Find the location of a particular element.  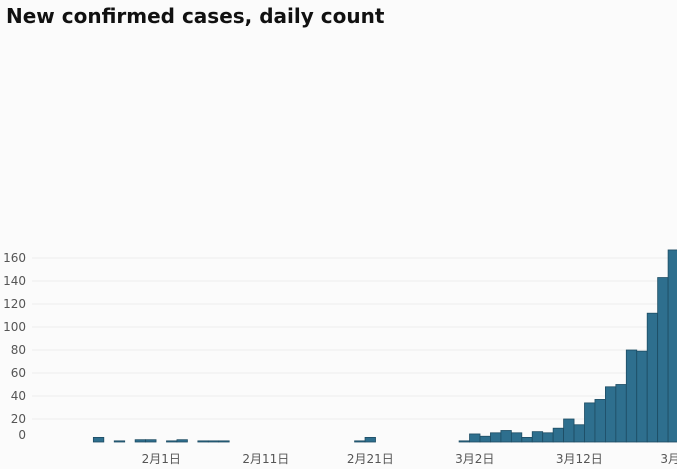

x-tick-label: 2月11日 is located at coordinates (265, 459).